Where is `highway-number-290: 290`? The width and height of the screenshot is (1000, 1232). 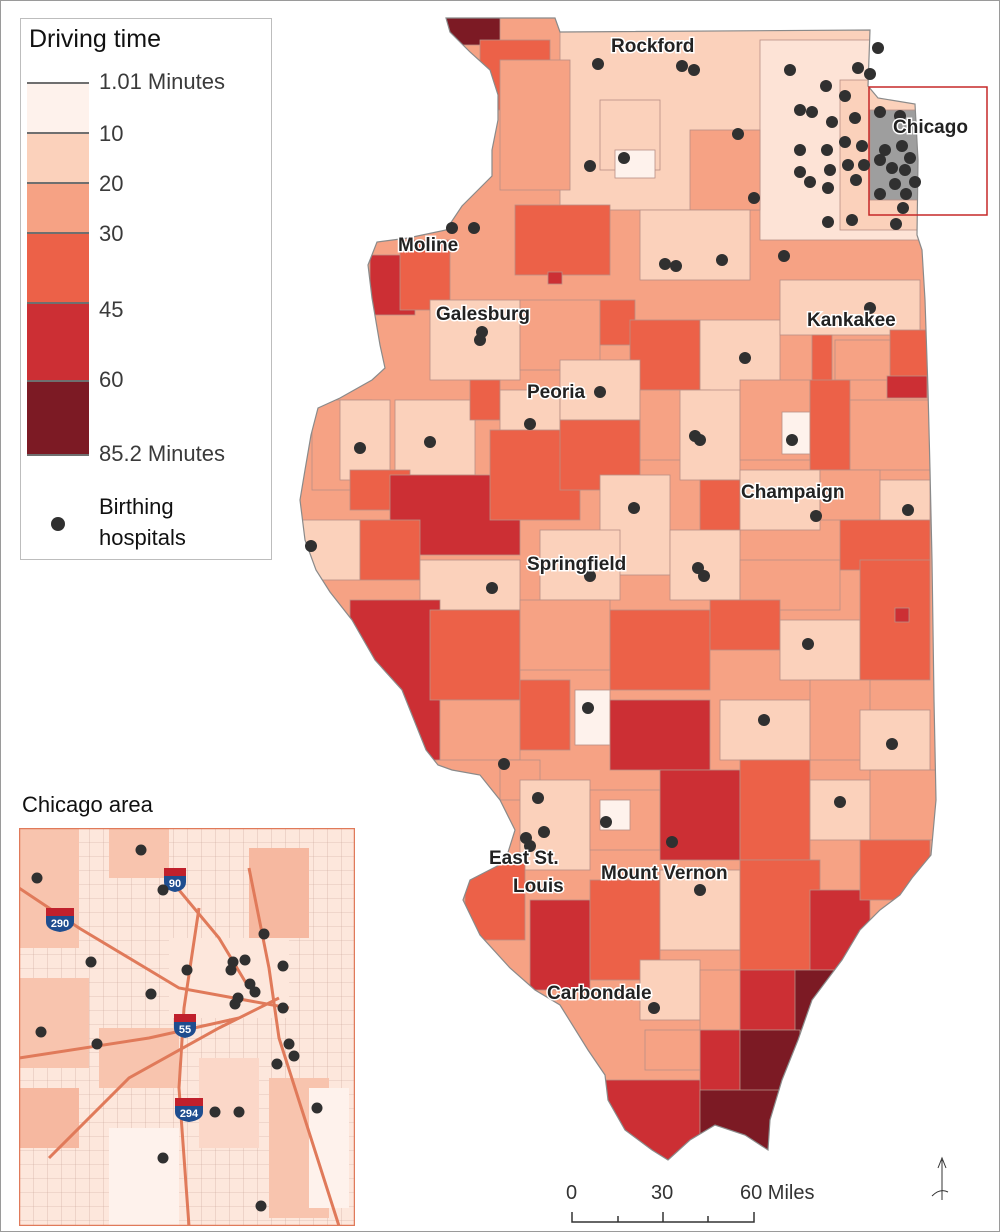
highway-number-290: 290 is located at coordinates (60, 924).